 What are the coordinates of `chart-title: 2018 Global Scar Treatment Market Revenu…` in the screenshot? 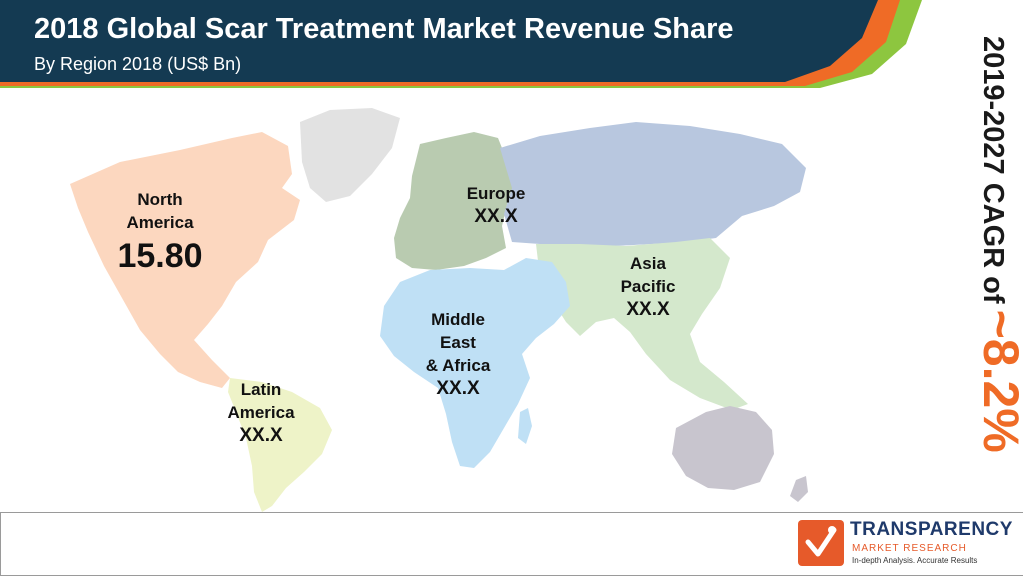 It's located at (384, 29).